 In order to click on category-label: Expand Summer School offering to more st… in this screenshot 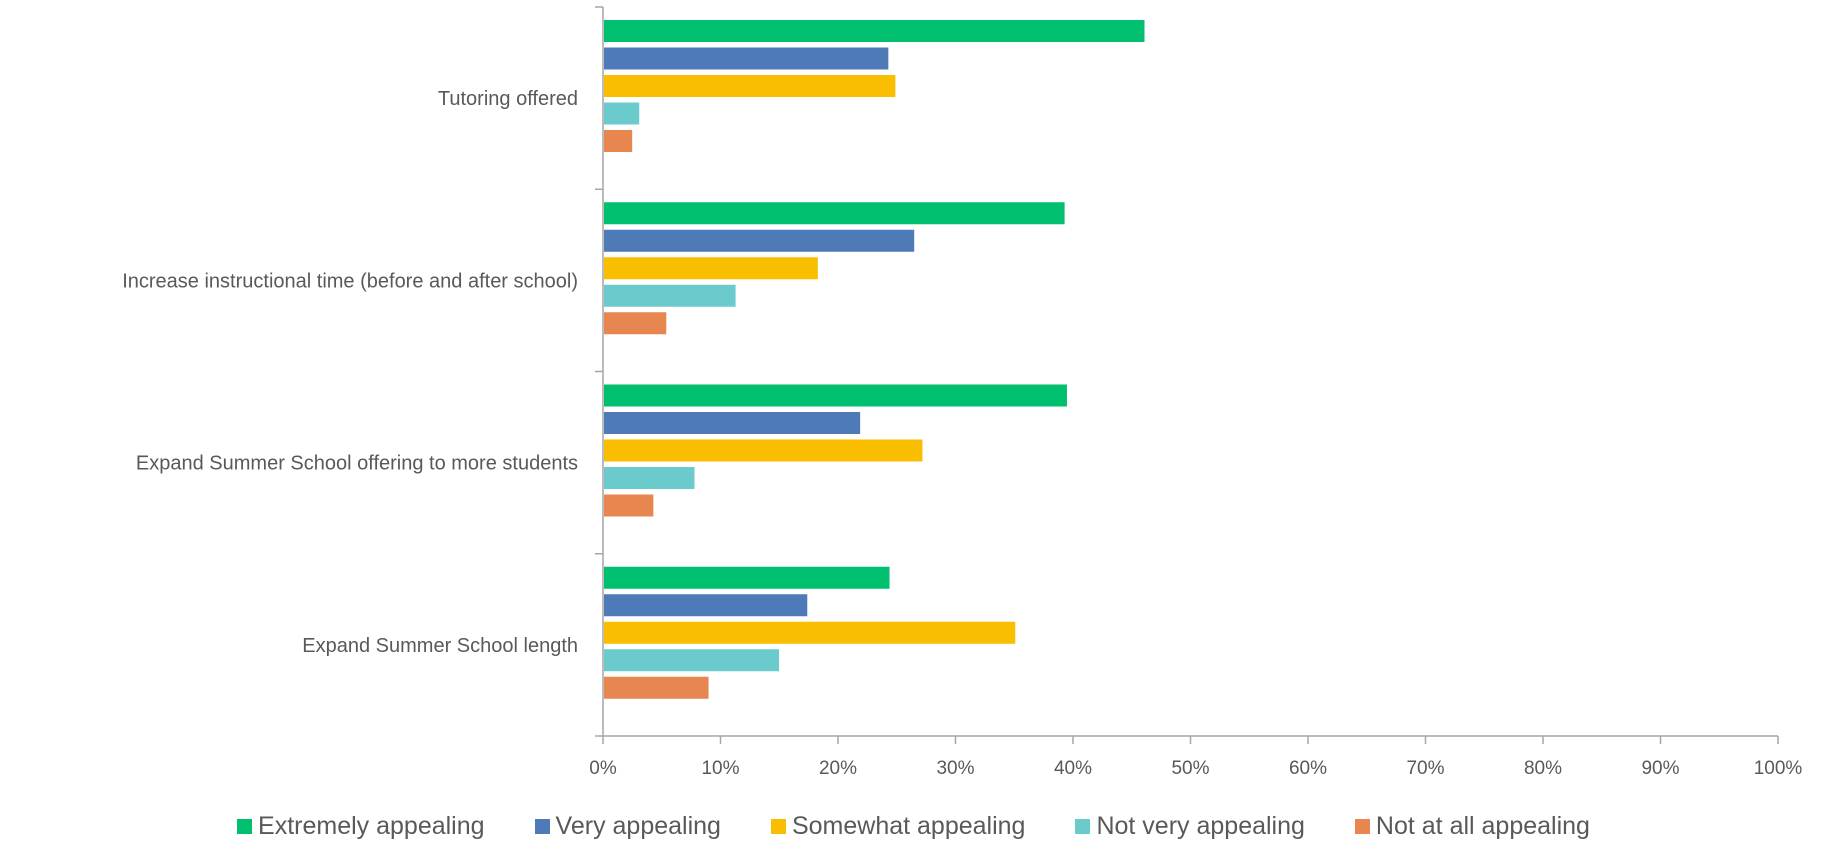, I will do `click(357, 464)`.